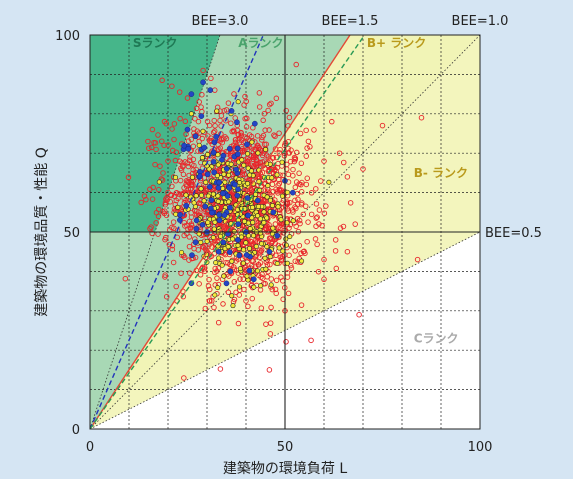 The height and width of the screenshot is (479, 573). What do you see at coordinates (155, 133) in the screenshot?
I see `zone-s` at bounding box center [155, 133].